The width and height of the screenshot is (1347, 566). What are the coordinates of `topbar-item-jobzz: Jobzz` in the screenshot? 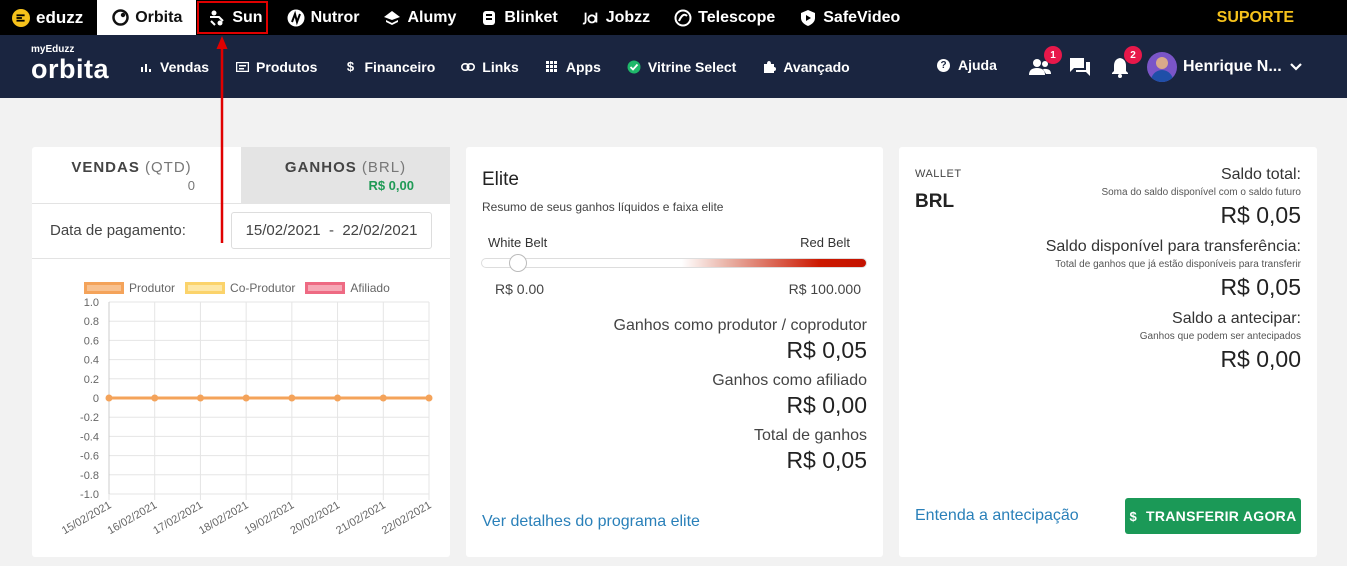 It's located at (616, 17).